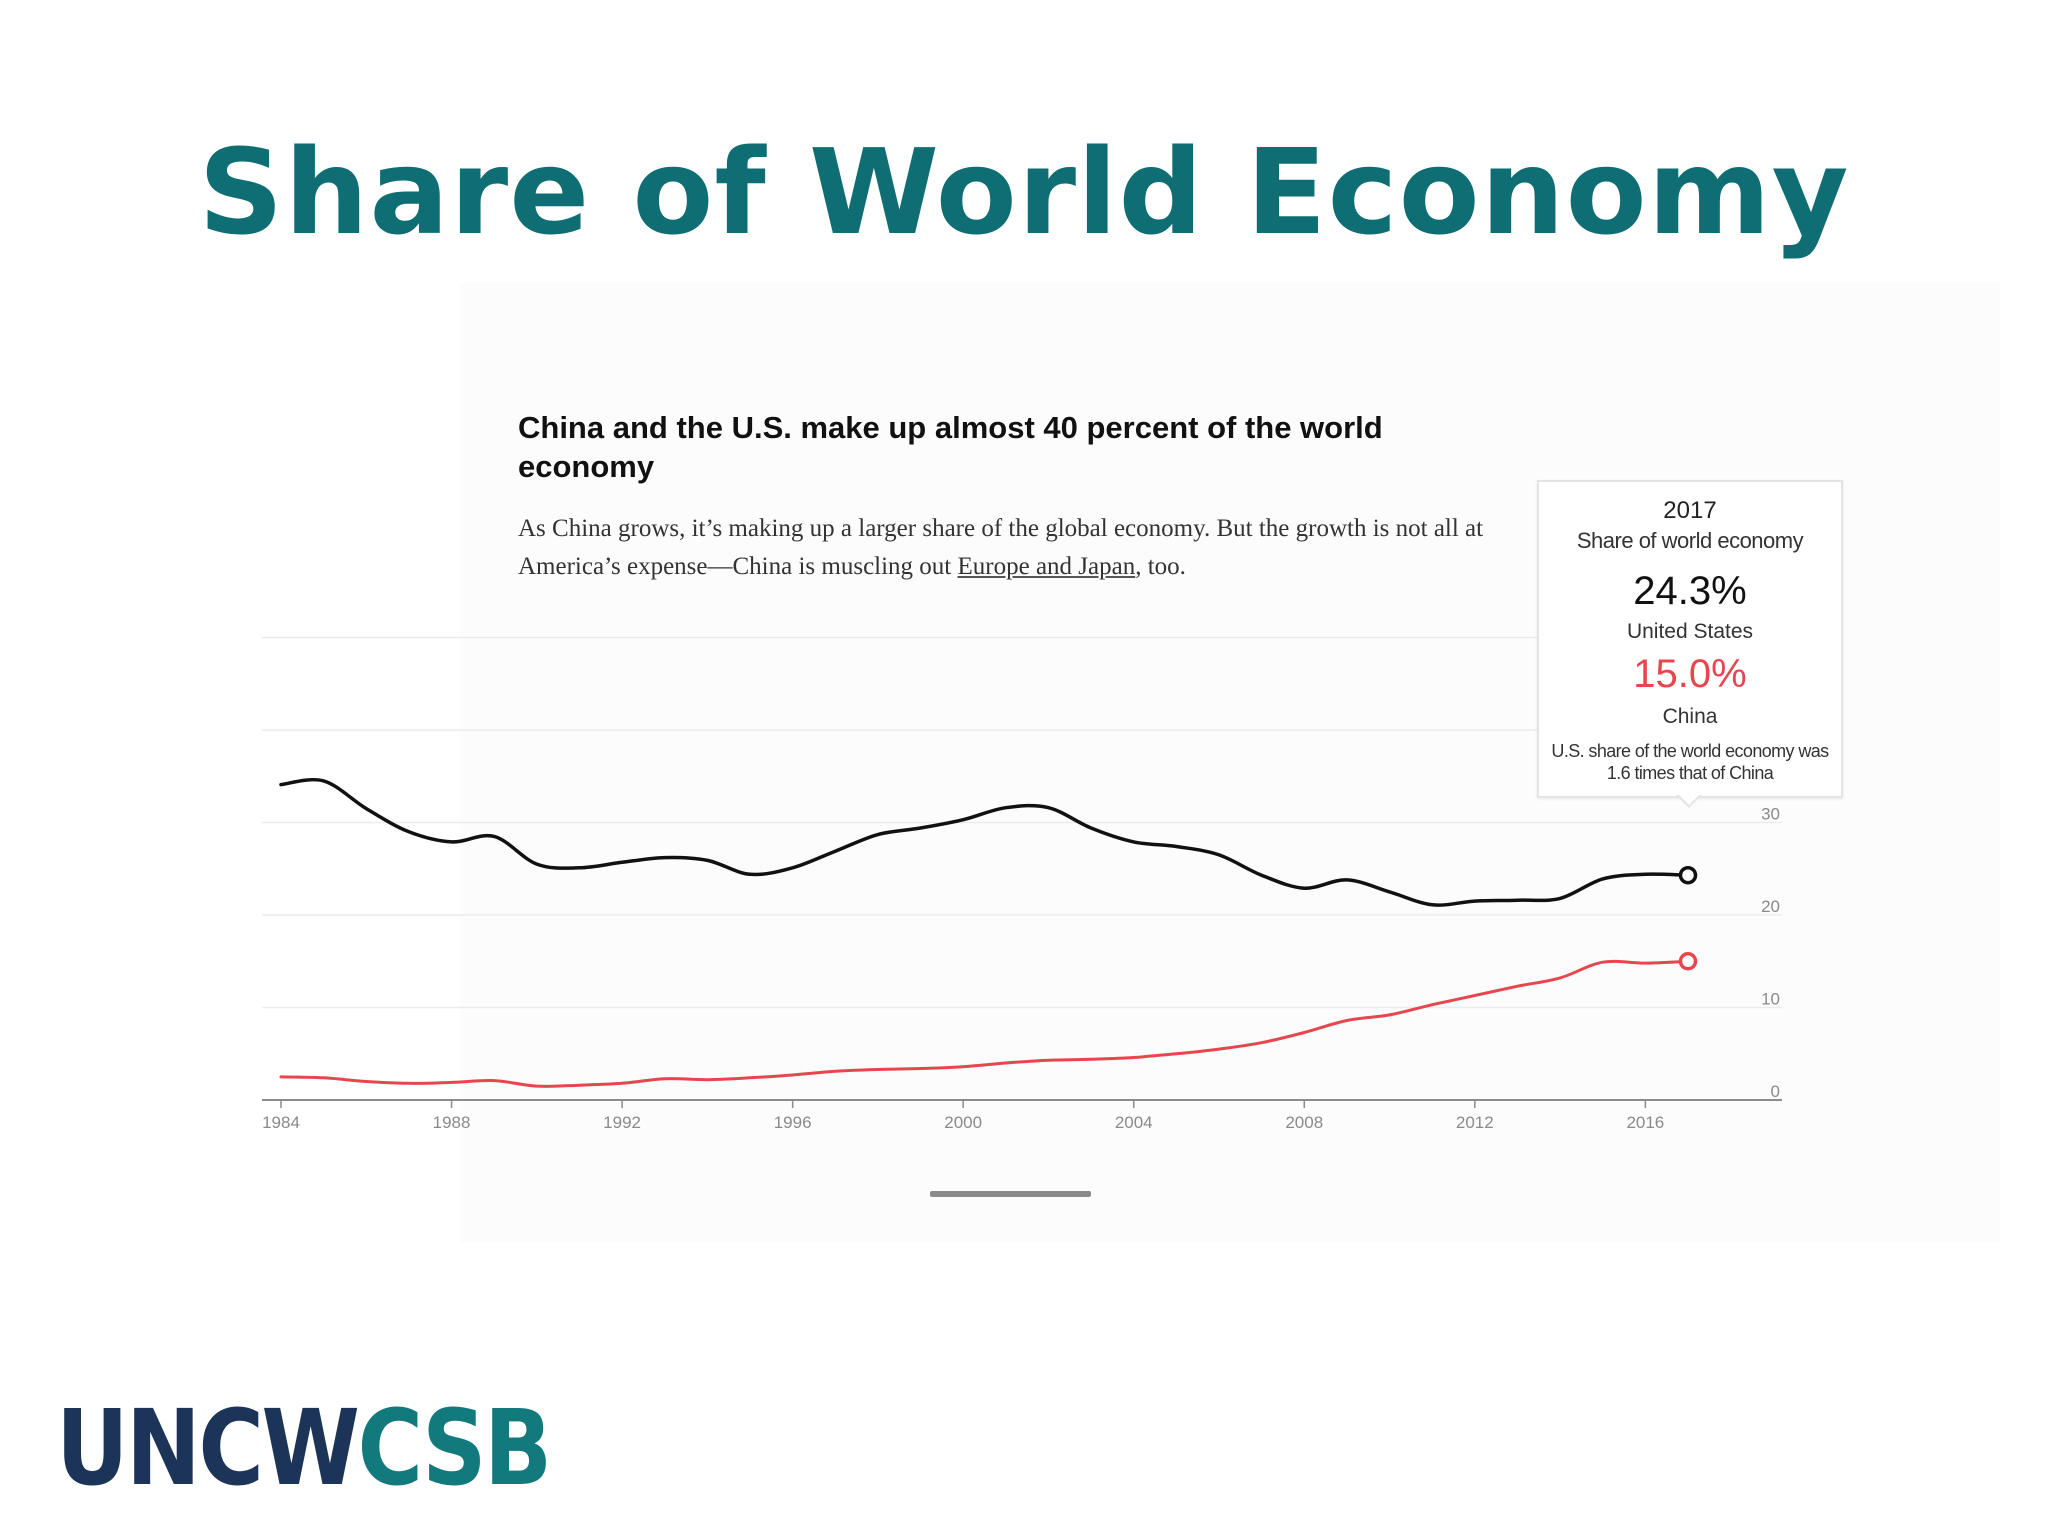 The width and height of the screenshot is (2048, 1536). What do you see at coordinates (1690, 510) in the screenshot?
I see `tooltip-year: 2017` at bounding box center [1690, 510].